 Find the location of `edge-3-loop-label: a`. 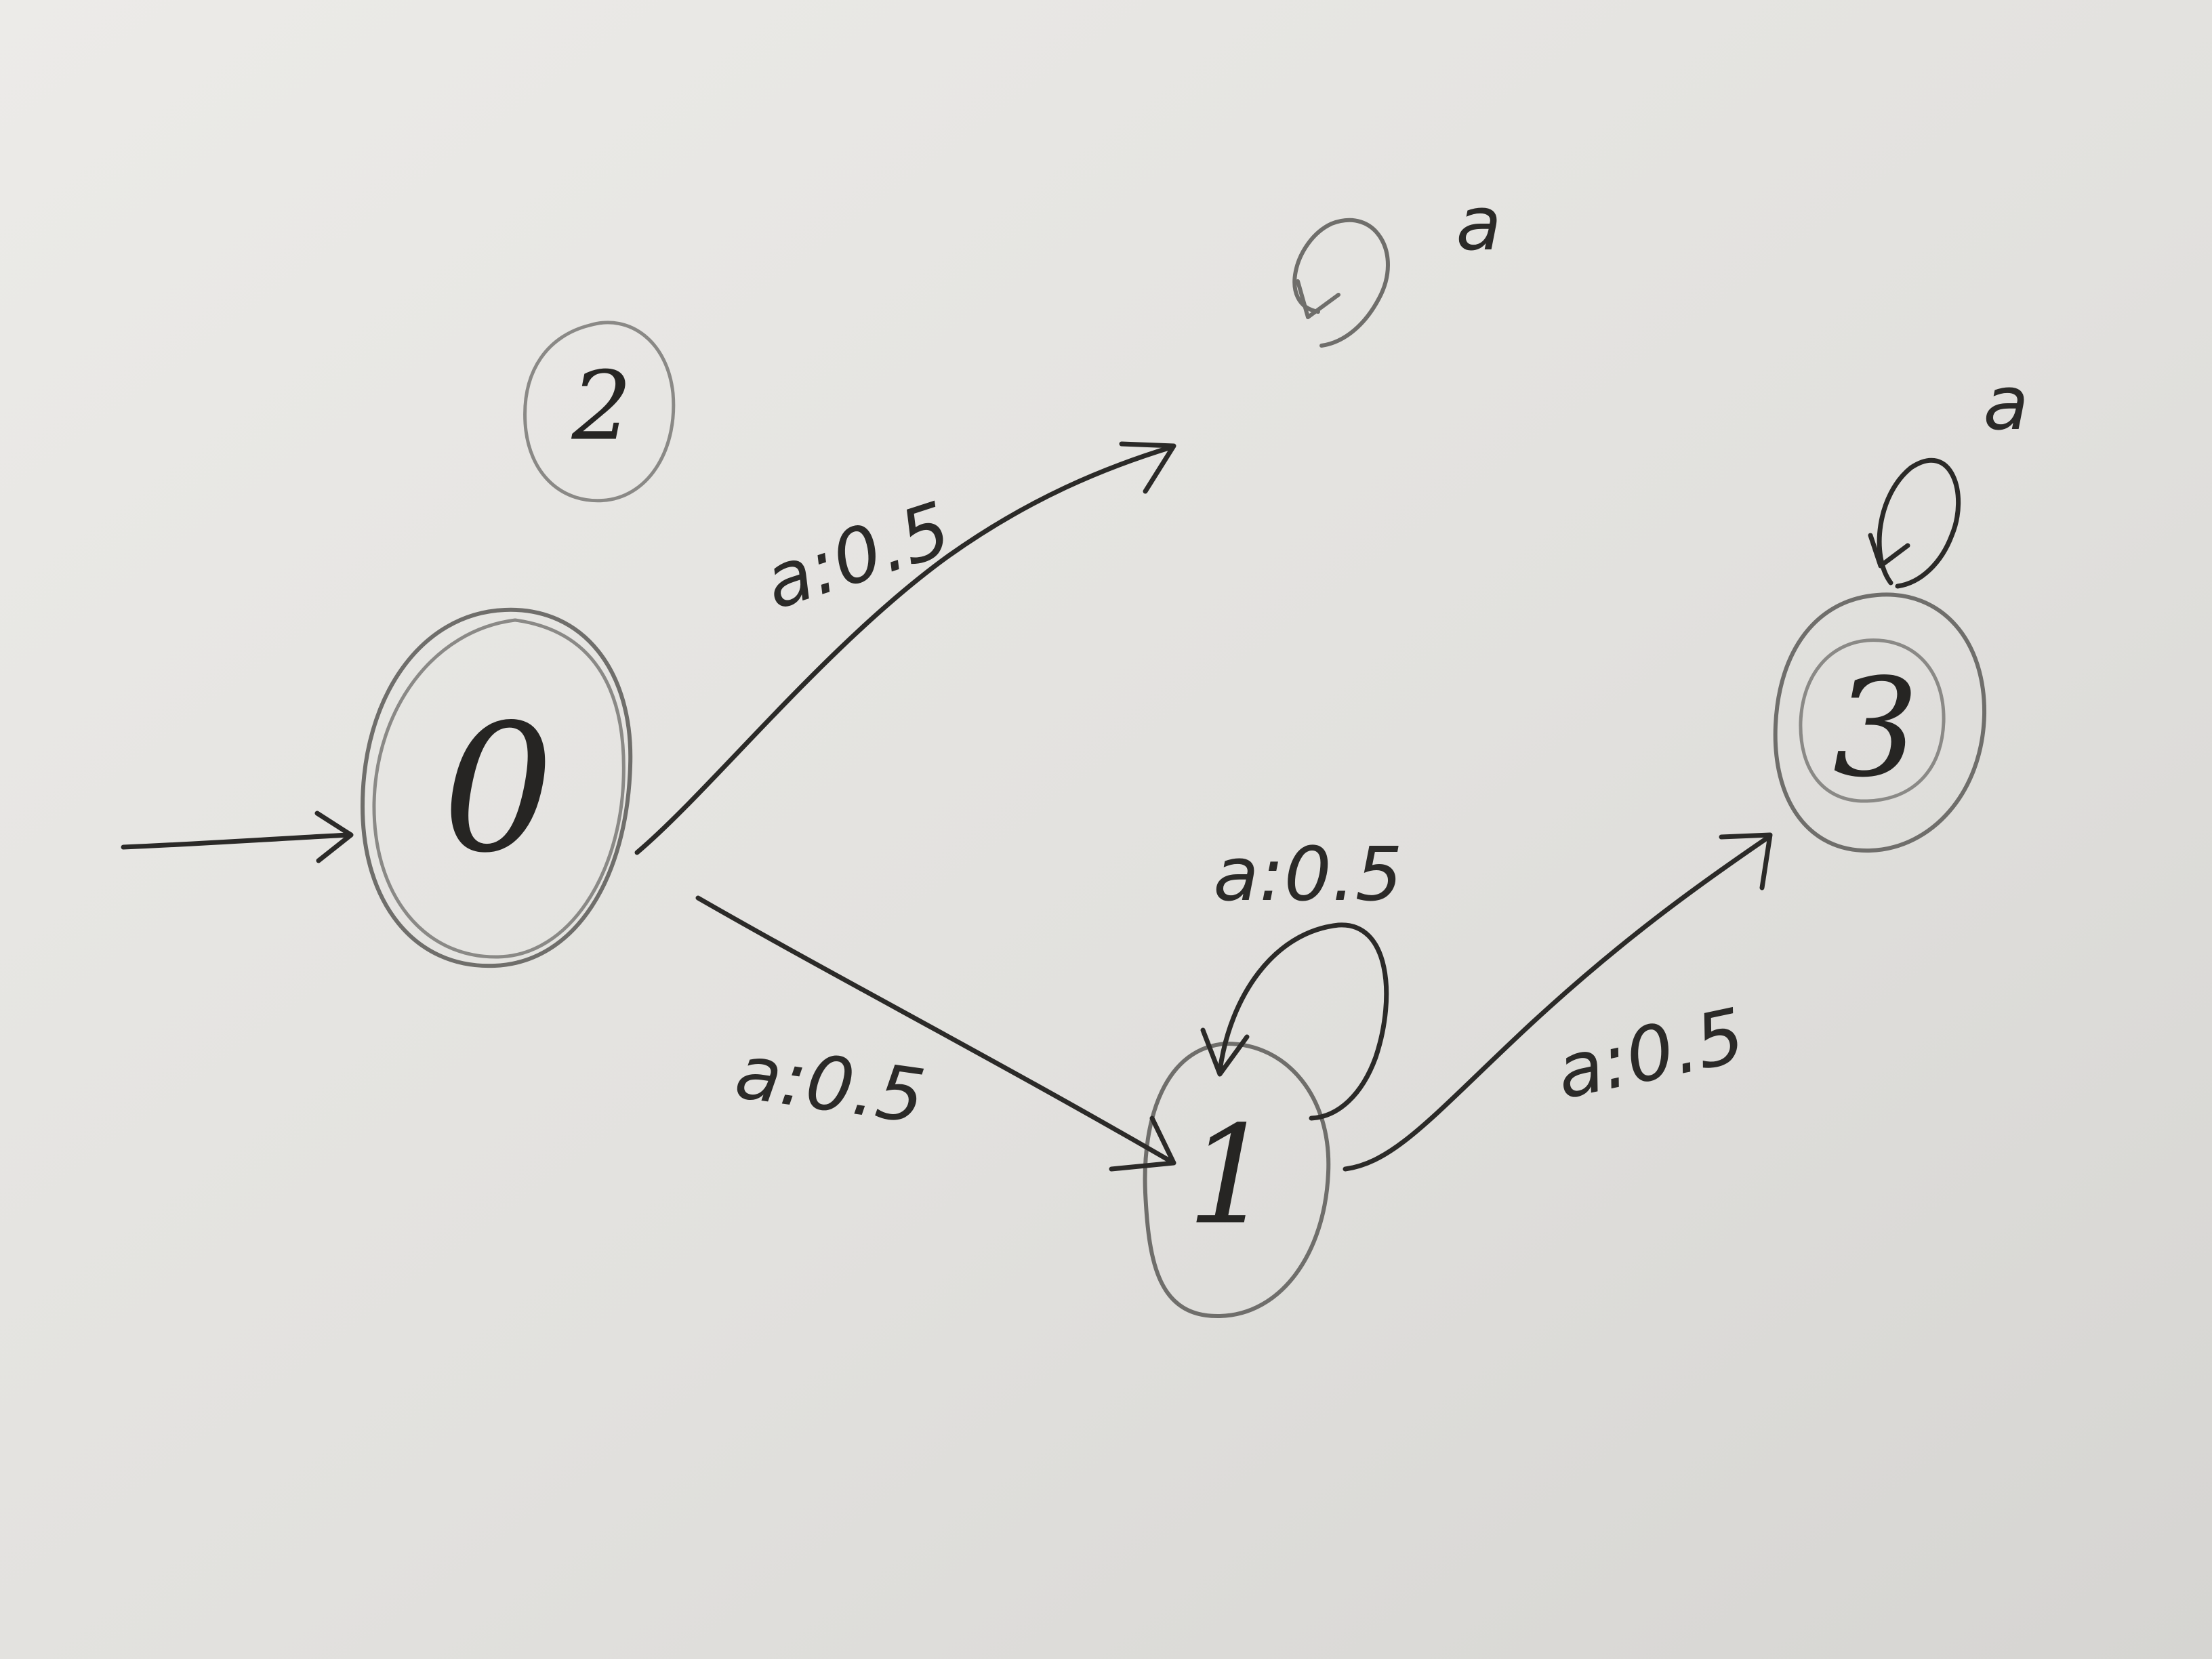

edge-3-loop-label: a is located at coordinates (2005, 403).